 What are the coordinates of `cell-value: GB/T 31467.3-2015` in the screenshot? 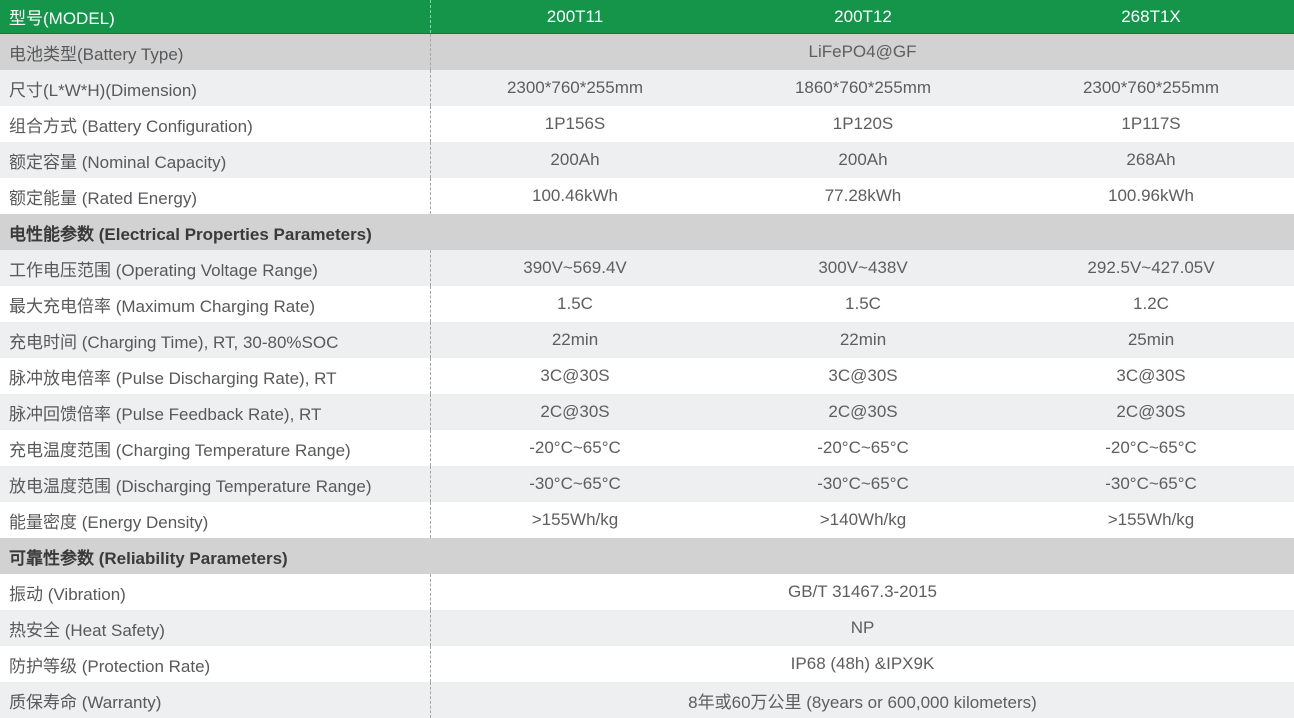 It's located at (862, 591).